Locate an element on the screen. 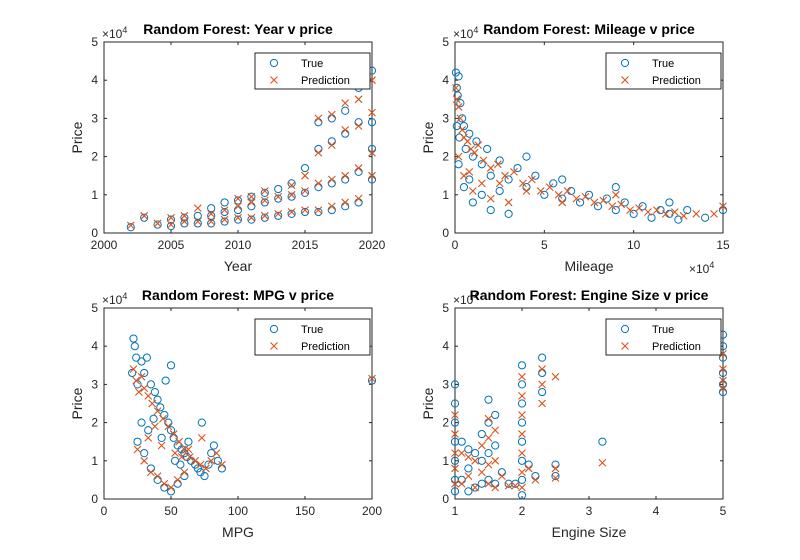 The height and width of the screenshot is (560, 800). y-exponent-value: 4 is located at coordinates (124, 296).